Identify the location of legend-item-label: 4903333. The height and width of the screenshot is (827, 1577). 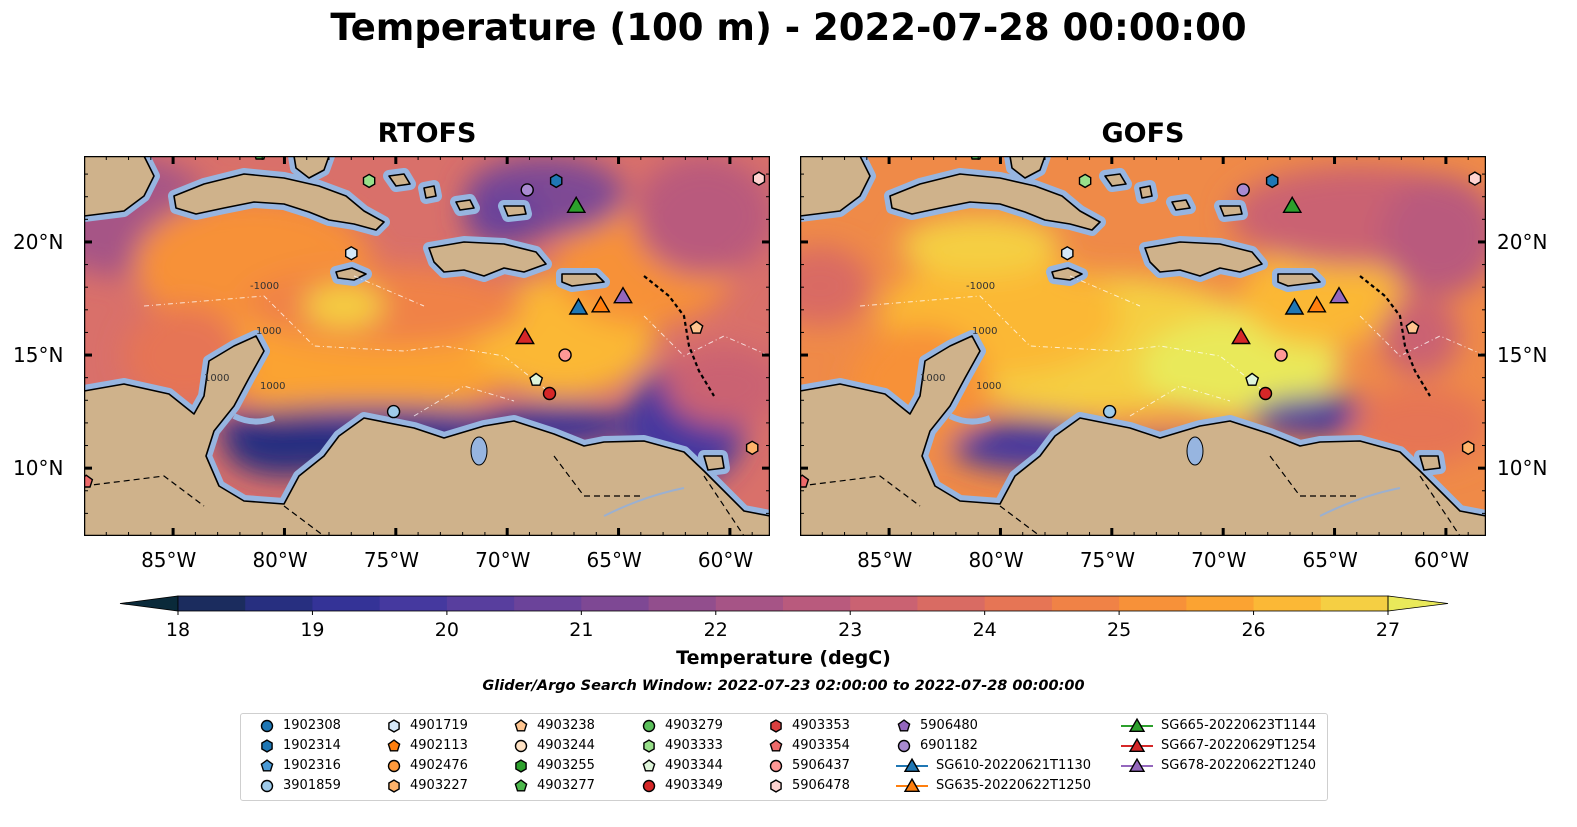
(694, 745).